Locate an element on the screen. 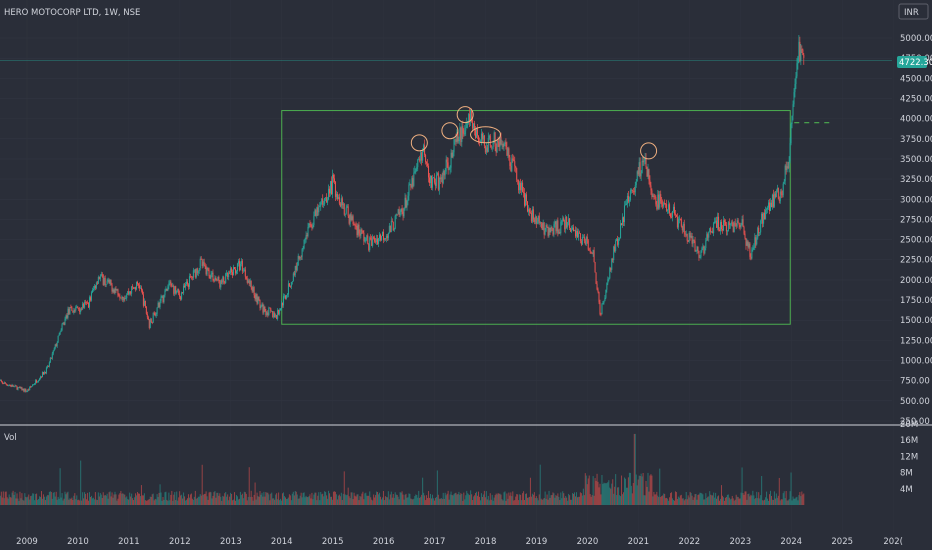 This screenshot has height=550, width=932. currency-badge is located at coordinates (913, 11).